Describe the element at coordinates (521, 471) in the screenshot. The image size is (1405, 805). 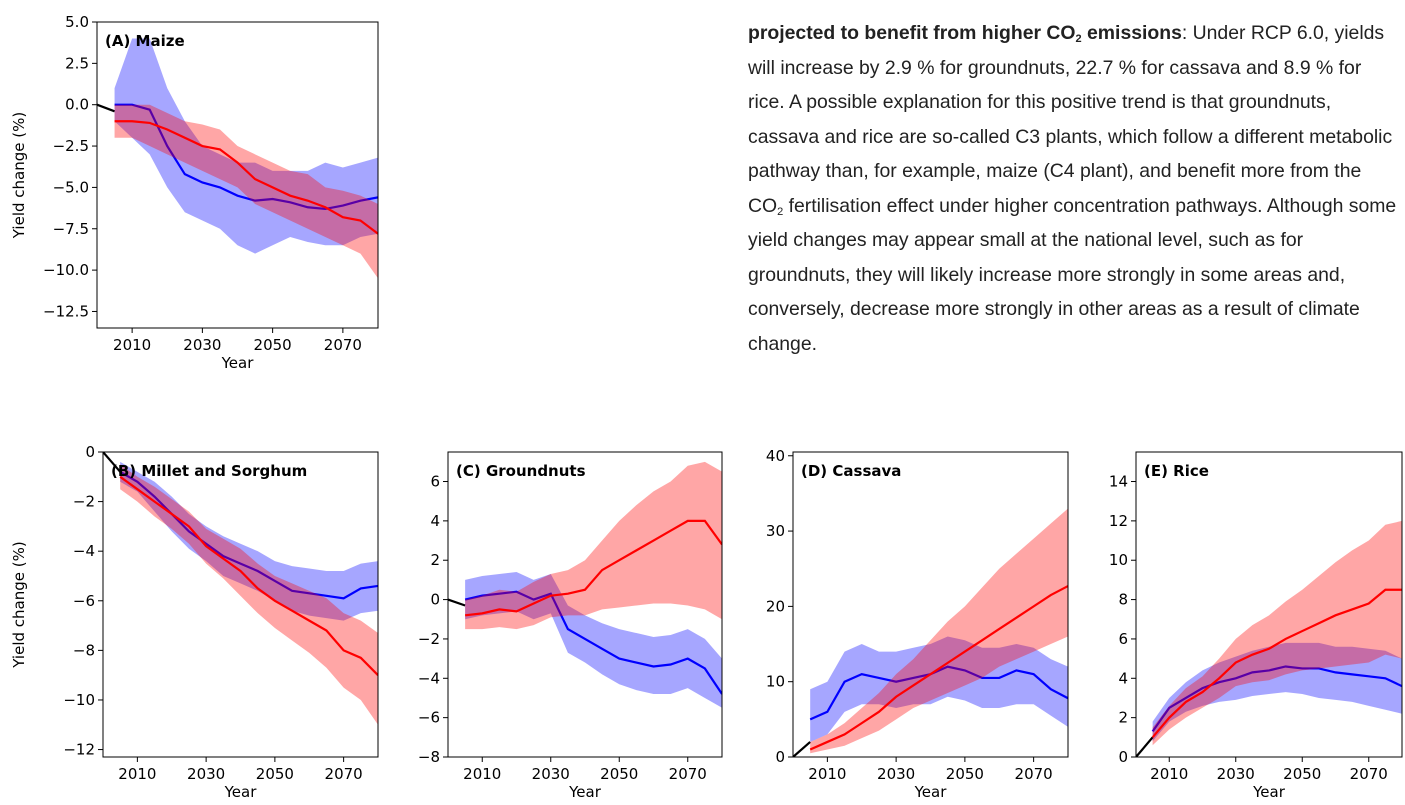
I see `panel-title: (C) Groundnuts` at that location.